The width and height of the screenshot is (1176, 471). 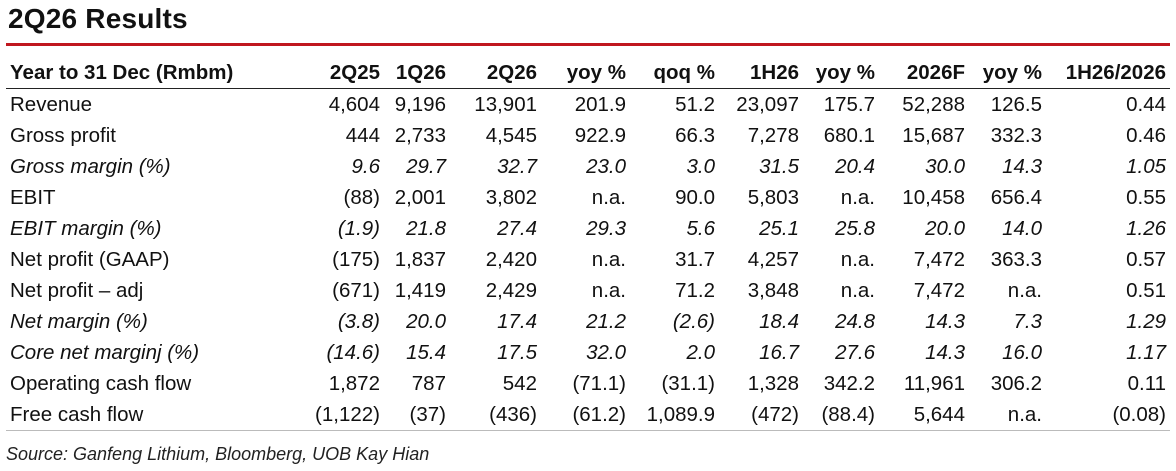 What do you see at coordinates (63, 135) in the screenshot?
I see `row-label: Gross profit` at bounding box center [63, 135].